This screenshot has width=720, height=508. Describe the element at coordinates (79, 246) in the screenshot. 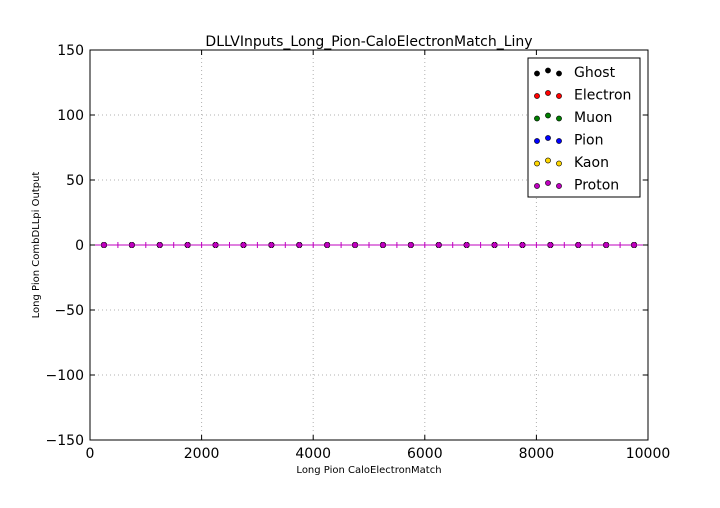

I see `y-tick-label: 0` at that location.